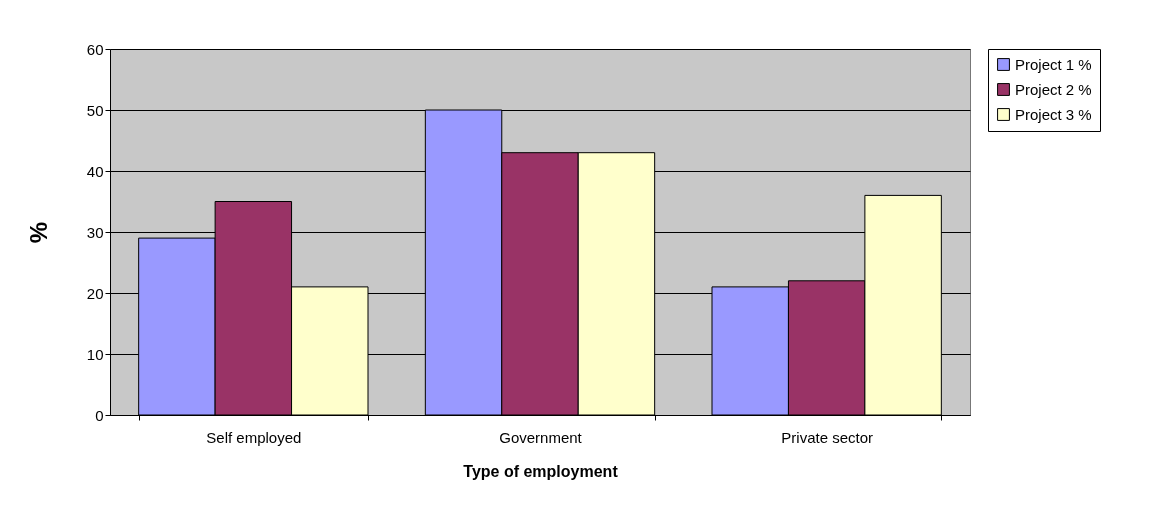 Image resolution: width=1157 pixels, height=529 pixels. What do you see at coordinates (1053, 114) in the screenshot?
I see `legend-label: Project 3 %` at bounding box center [1053, 114].